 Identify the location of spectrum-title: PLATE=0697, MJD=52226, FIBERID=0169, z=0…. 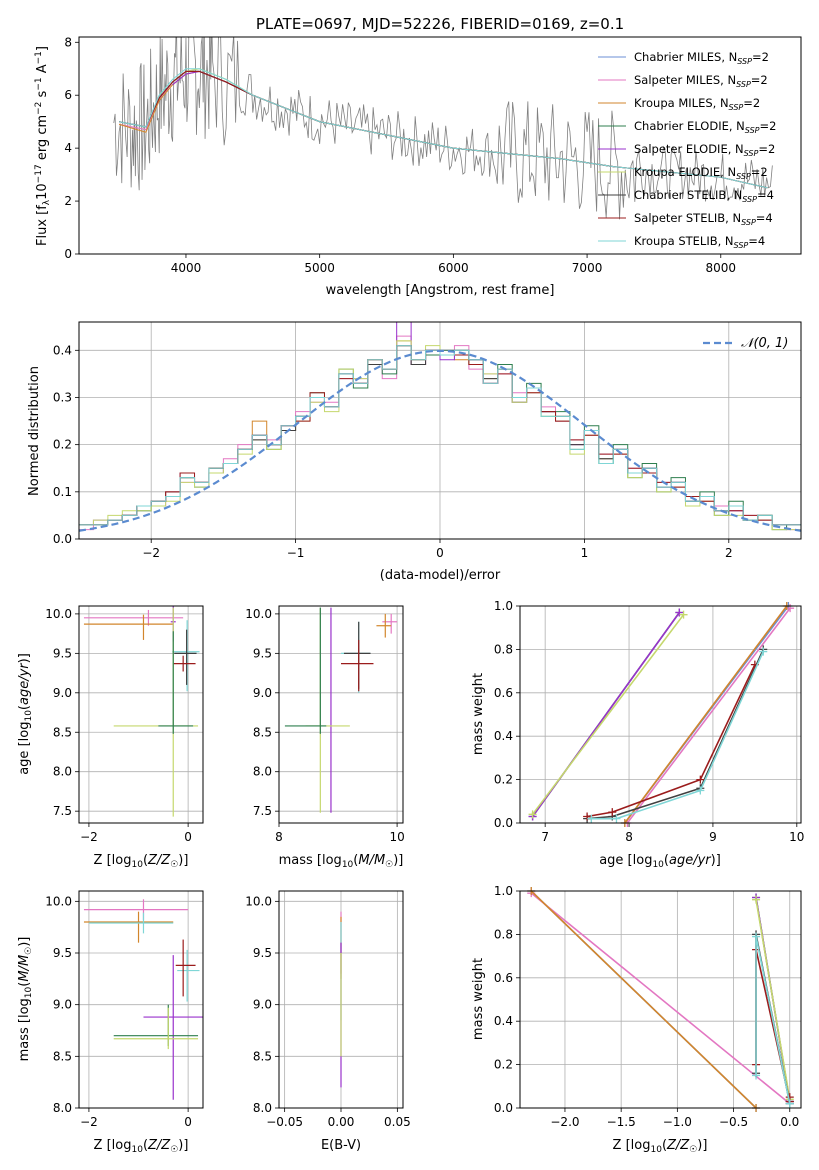
(440, 24).